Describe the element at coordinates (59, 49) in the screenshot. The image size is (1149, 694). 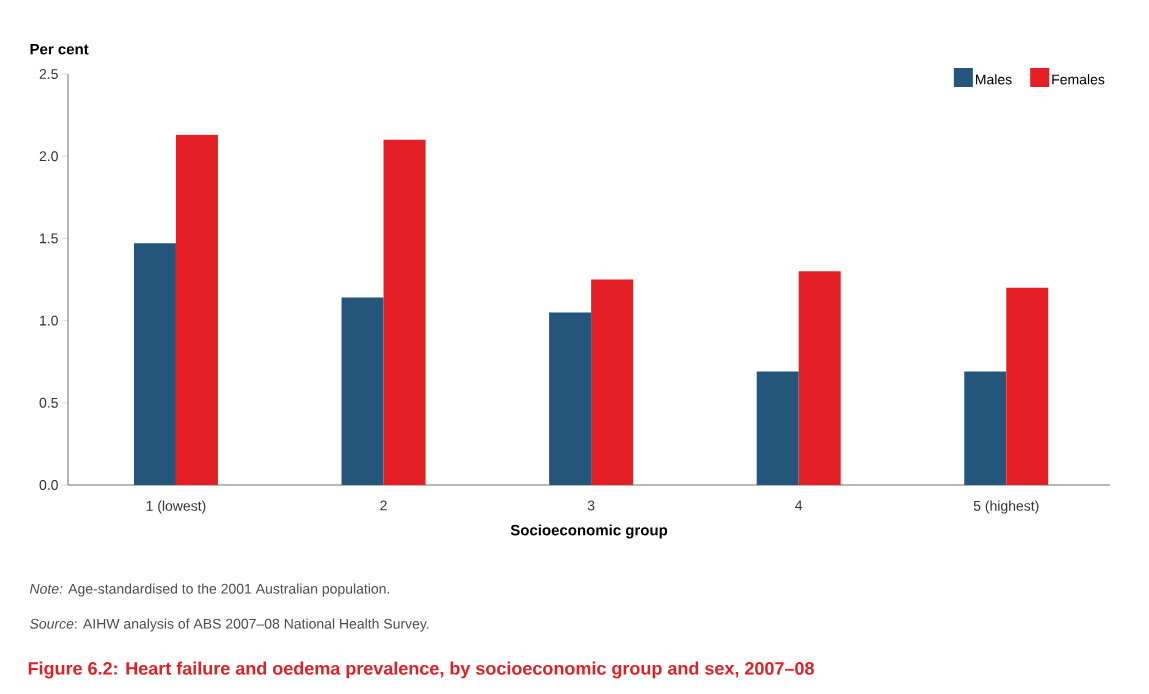
I see `y-axis-title: Per cent` at that location.